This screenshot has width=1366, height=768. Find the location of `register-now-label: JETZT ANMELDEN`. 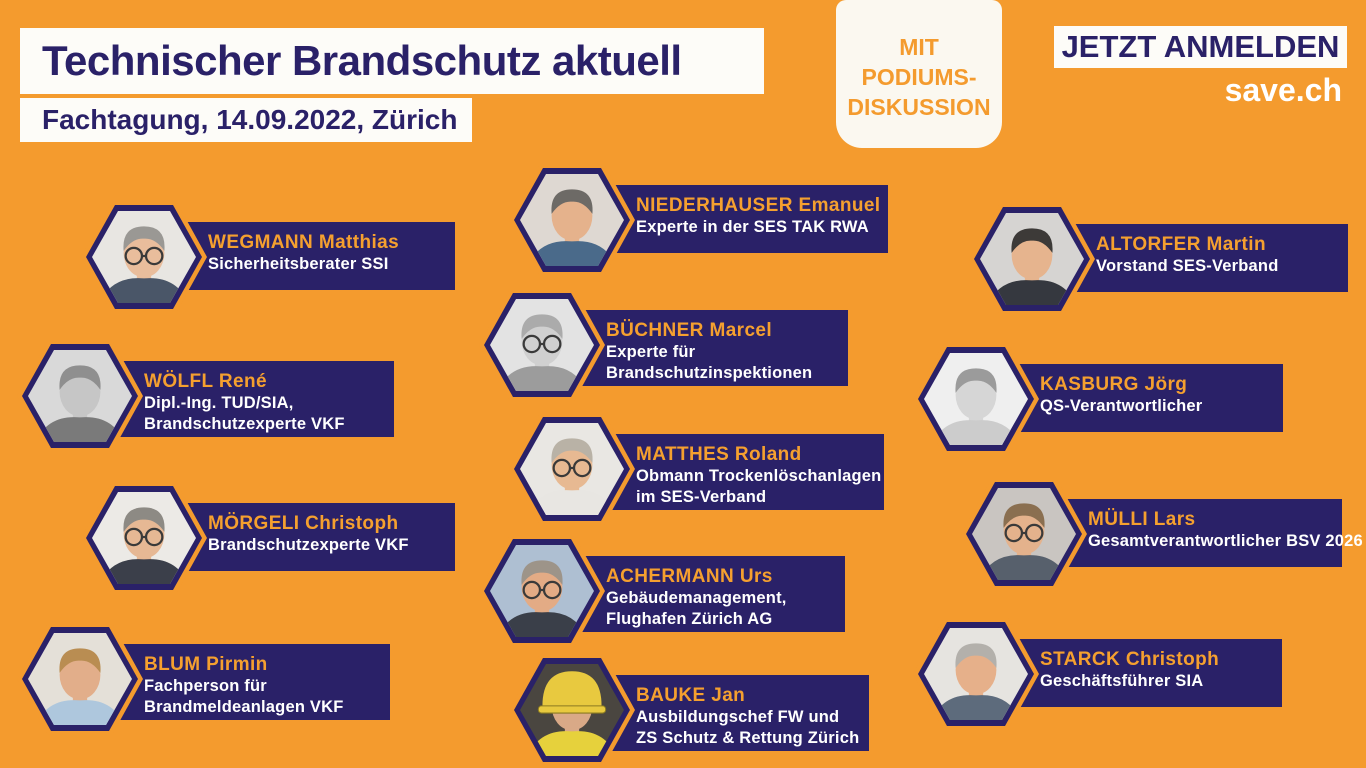

register-now-label: JETZT ANMELDEN is located at coordinates (1200, 46).